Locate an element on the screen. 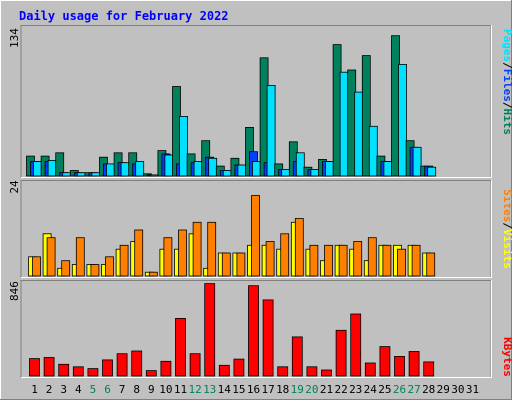  ymax-label-middle: 24 is located at coordinates (14, 187).